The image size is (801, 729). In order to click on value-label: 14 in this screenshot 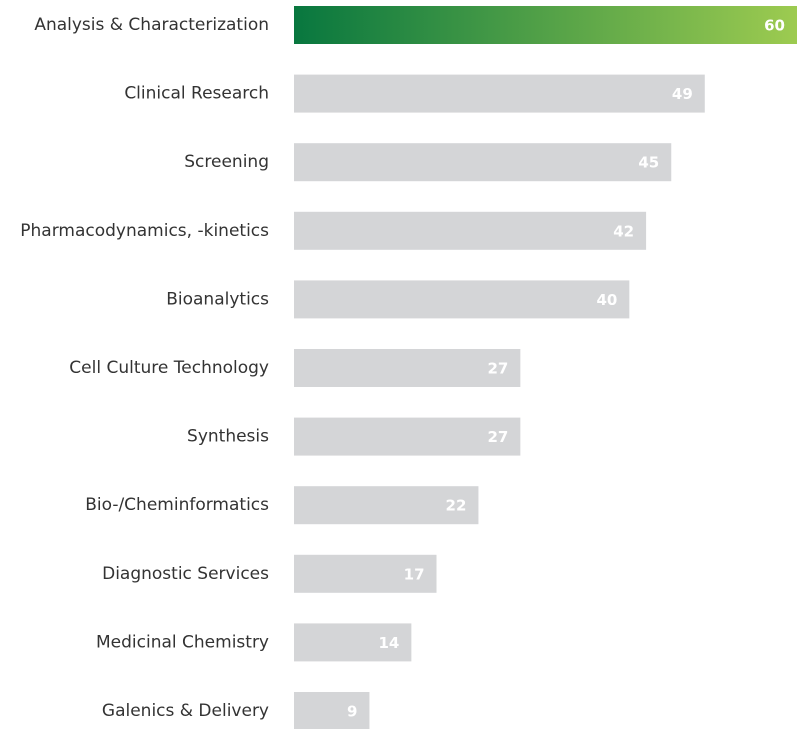, I will do `click(388, 643)`.